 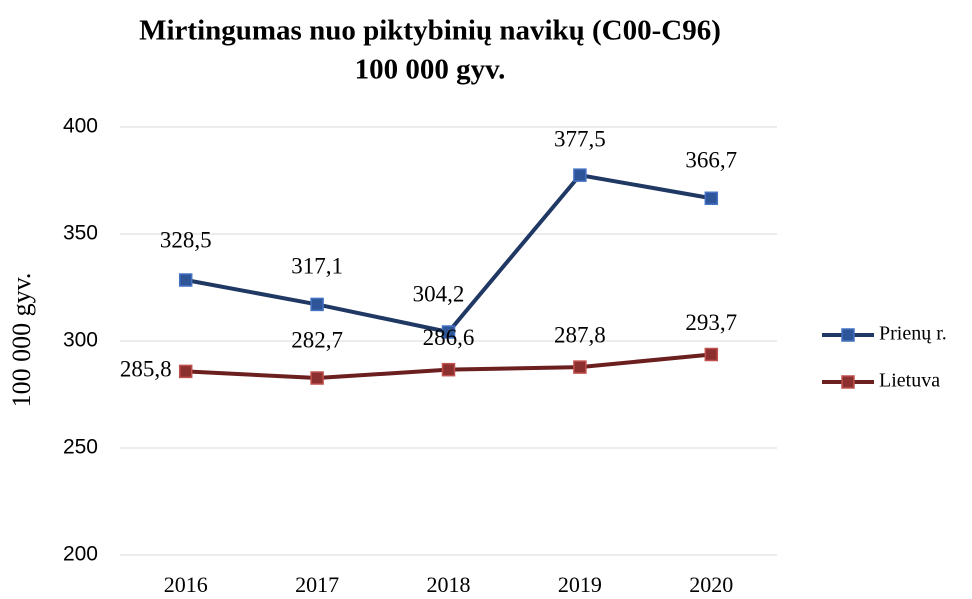 I want to click on legend-label: Prienų r., so click(x=913, y=334).